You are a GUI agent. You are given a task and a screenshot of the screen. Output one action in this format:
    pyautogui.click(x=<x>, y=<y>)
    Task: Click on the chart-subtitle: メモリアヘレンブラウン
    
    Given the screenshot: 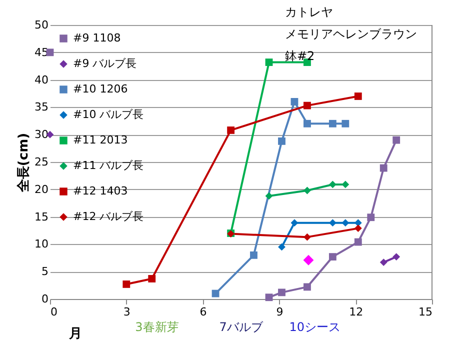 What is the action you would take?
    pyautogui.click(x=351, y=34)
    